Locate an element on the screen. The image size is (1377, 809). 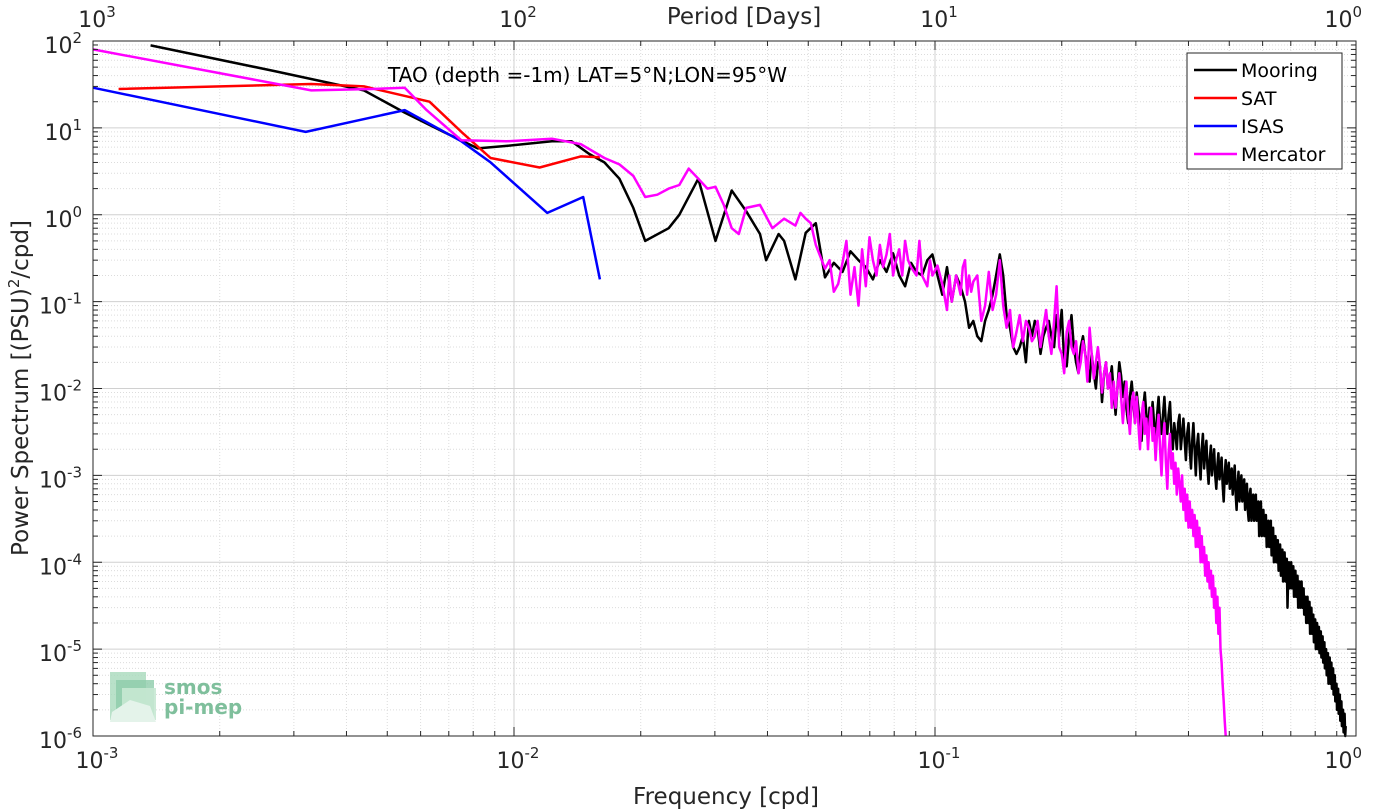
y-tick-label: 10⁻³ is located at coordinates (60, 478).